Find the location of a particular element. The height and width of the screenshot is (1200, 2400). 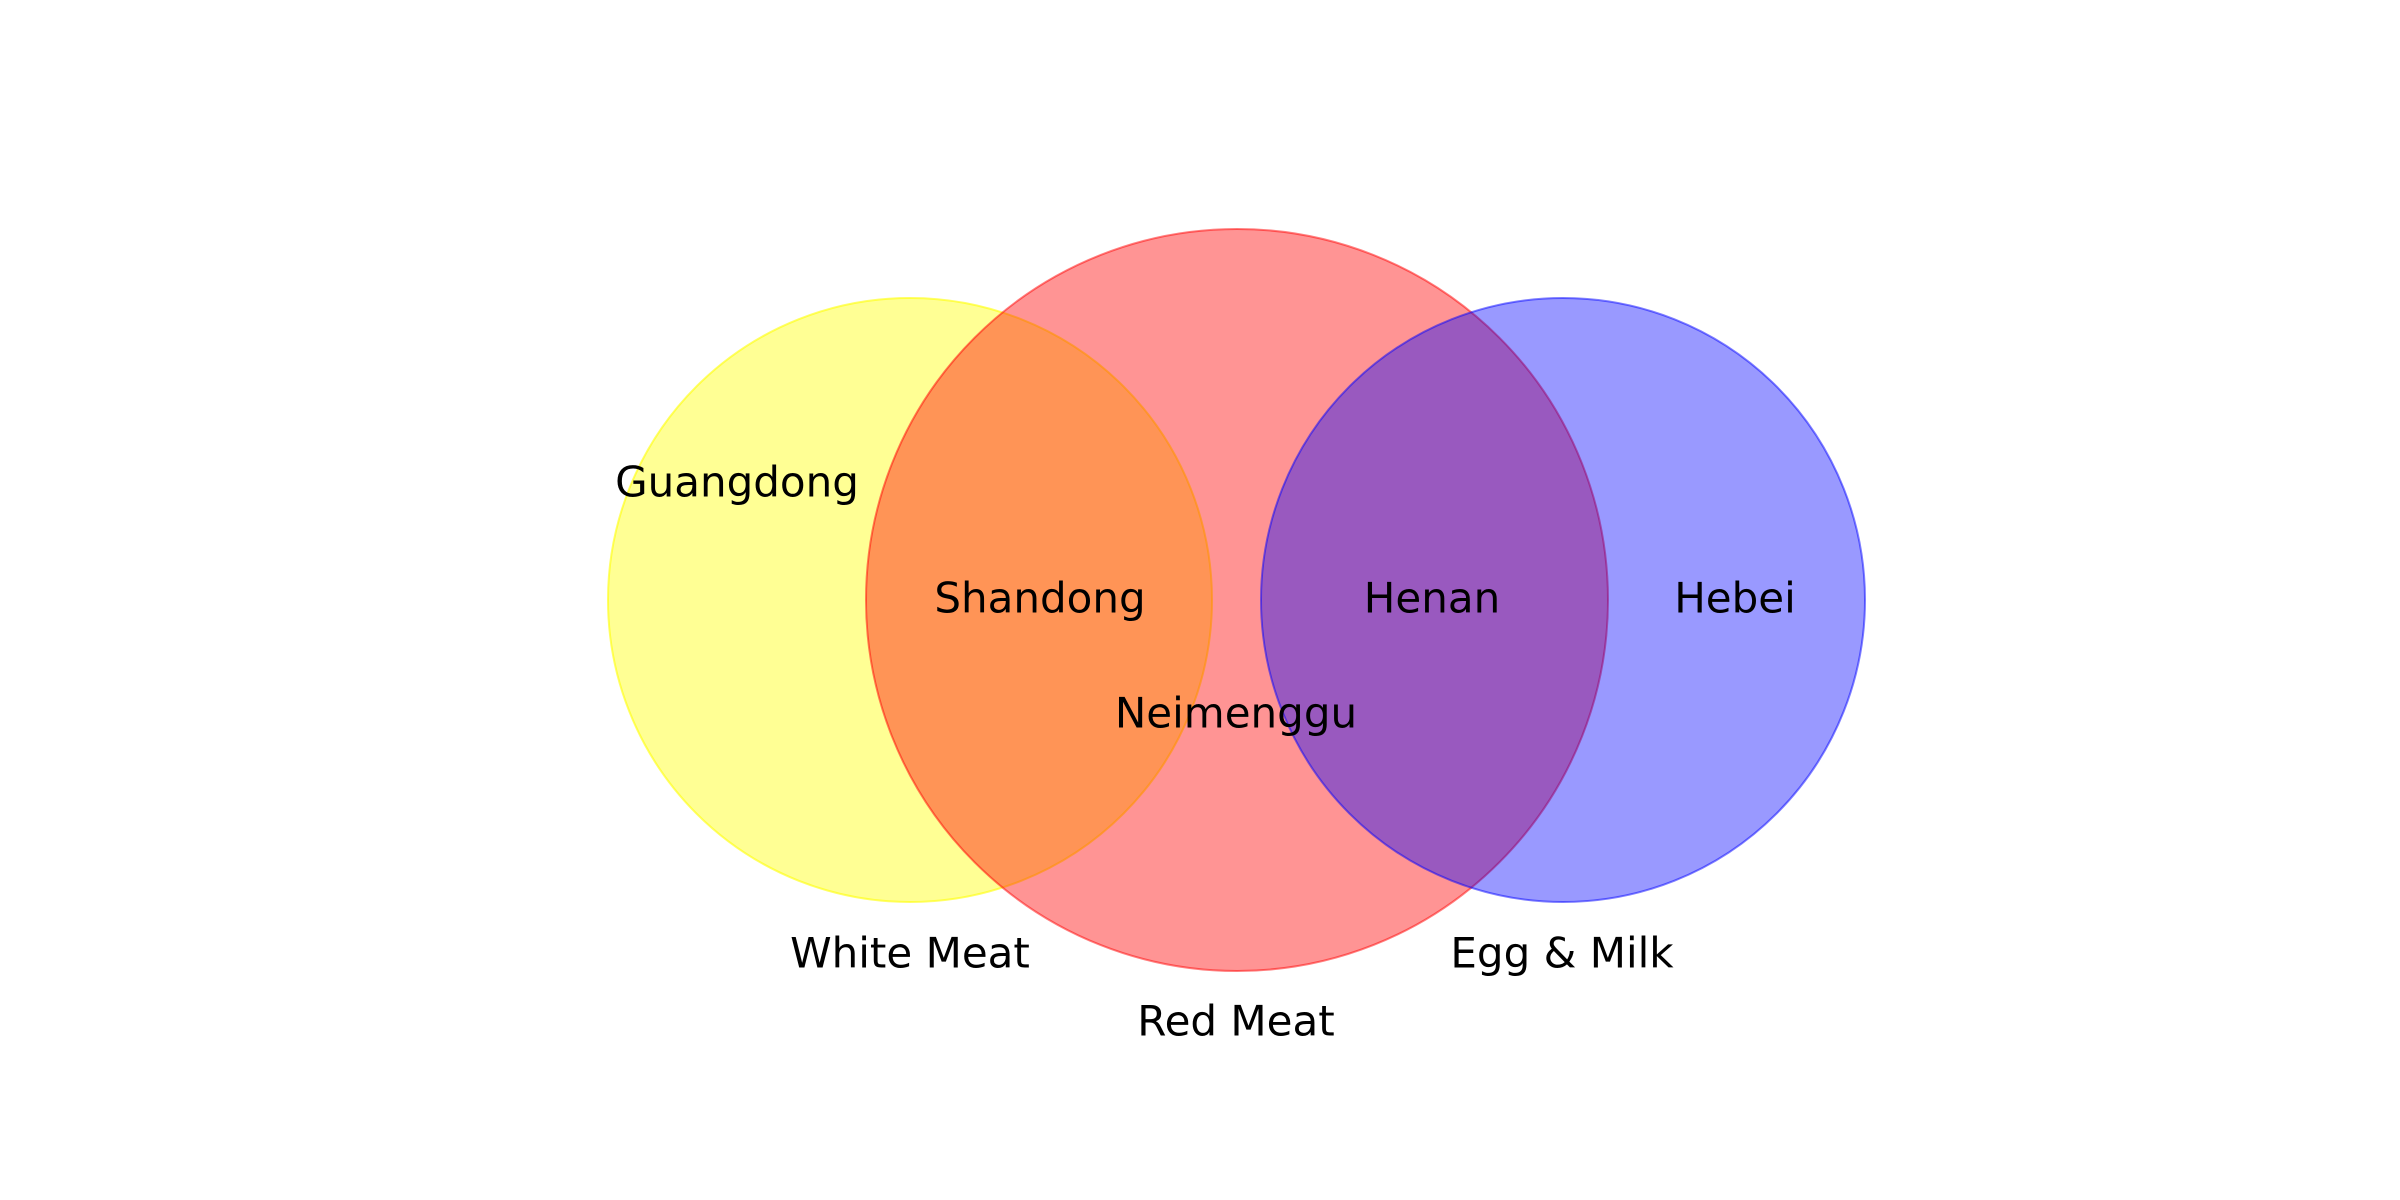

set-label-white-meat: White Meat is located at coordinates (910, 953).